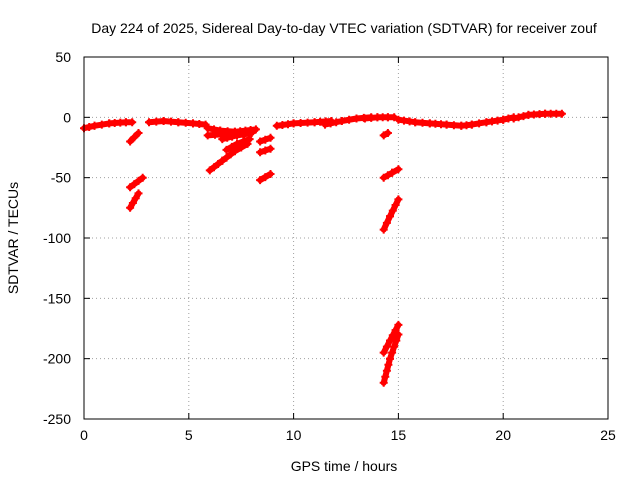 The height and width of the screenshot is (485, 640). I want to click on x-tick-label: 15, so click(399, 435).